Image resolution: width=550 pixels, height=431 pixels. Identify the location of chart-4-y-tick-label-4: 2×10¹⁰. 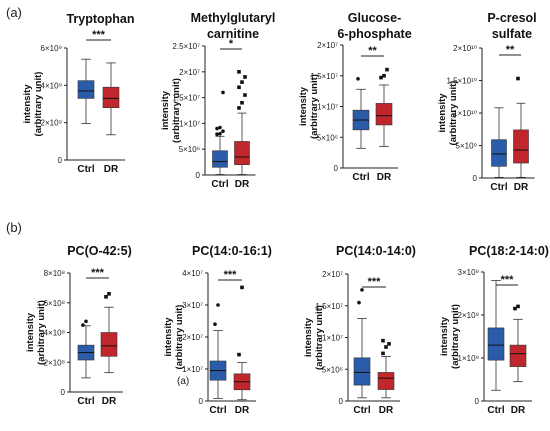
(465, 48).